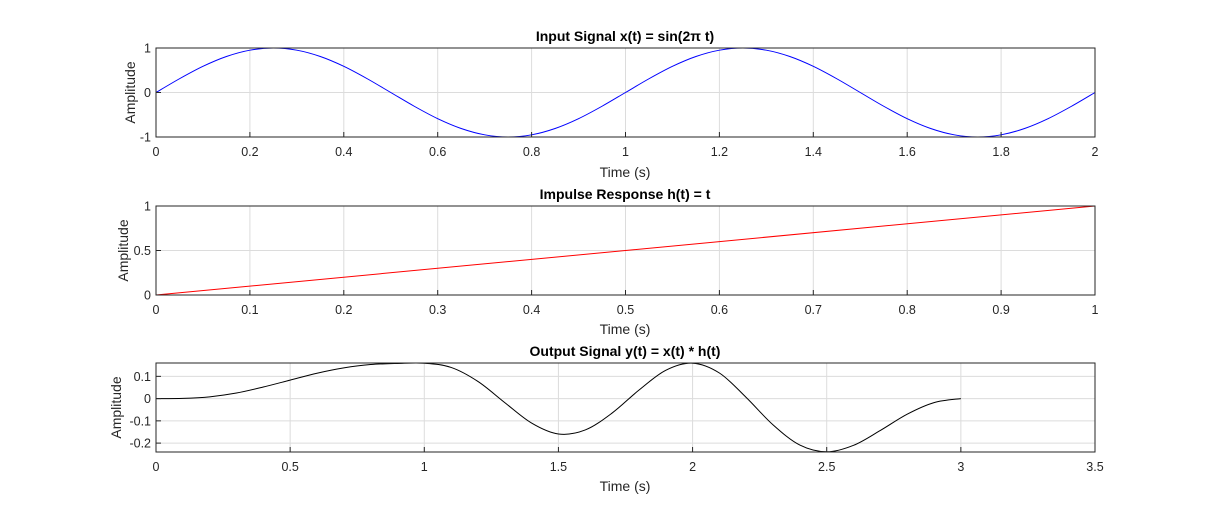  I want to click on input-signal-y-tick-label: -1, so click(145, 138).